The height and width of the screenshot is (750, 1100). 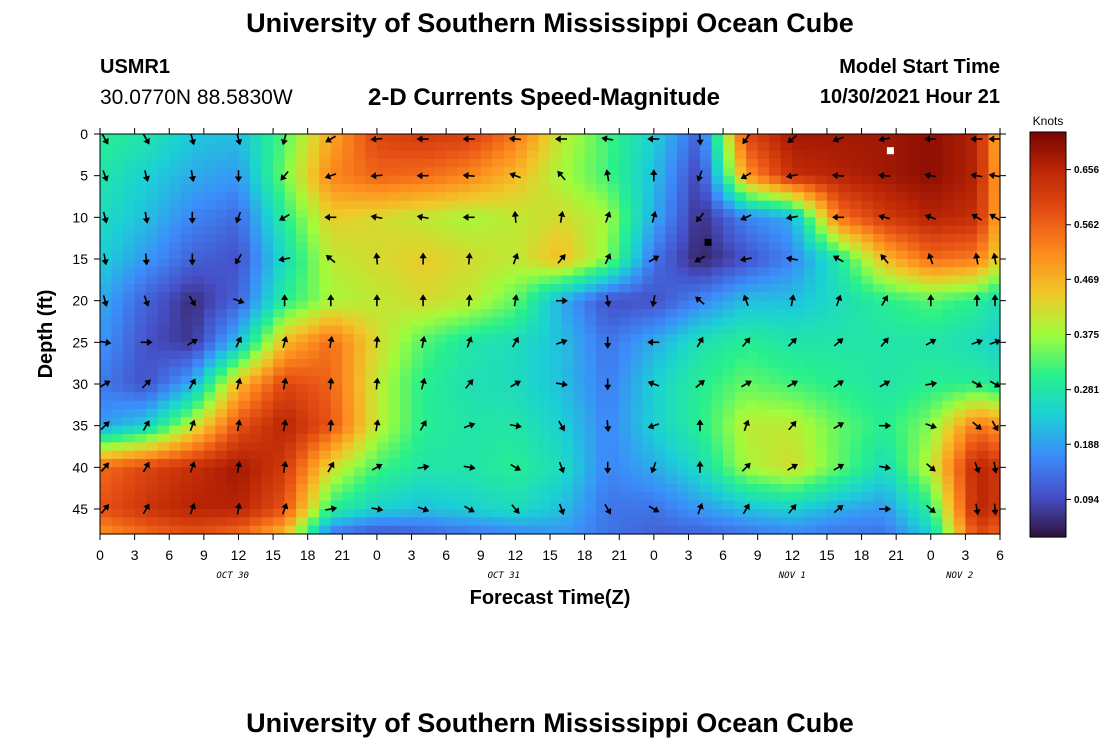 What do you see at coordinates (1086, 445) in the screenshot?
I see `colorbar-tick-label: 0.188` at bounding box center [1086, 445].